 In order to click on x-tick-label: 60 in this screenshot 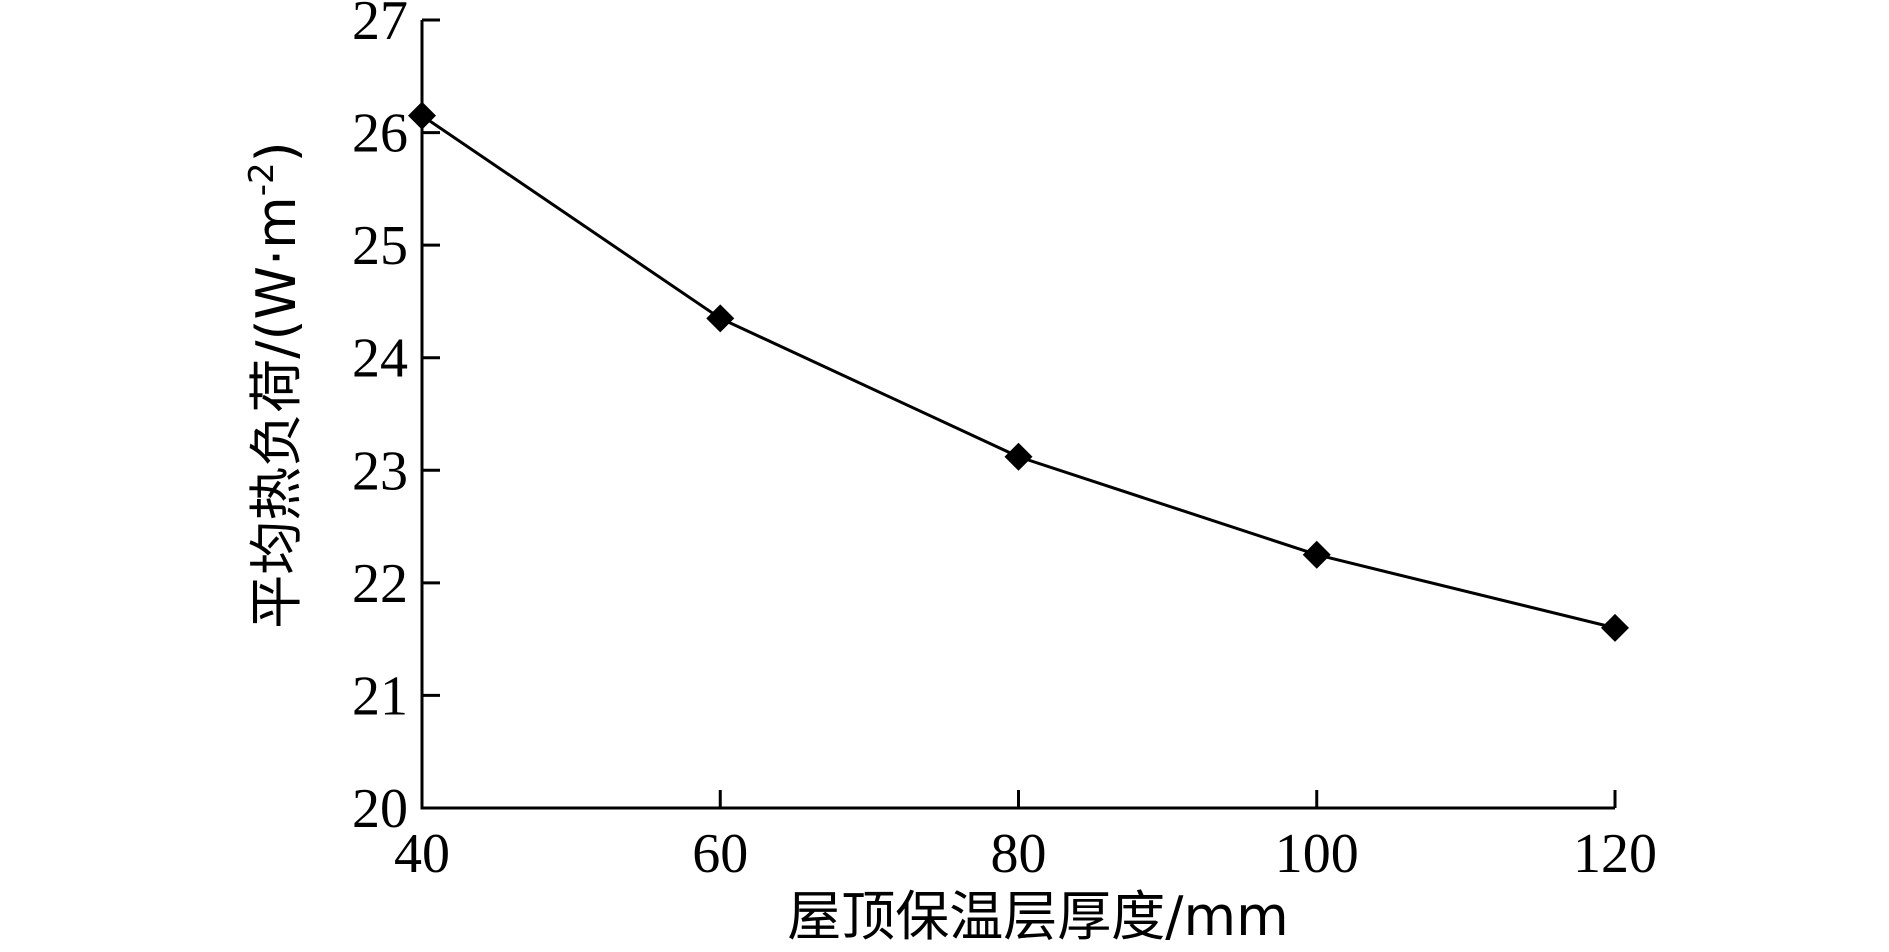, I will do `click(720, 854)`.